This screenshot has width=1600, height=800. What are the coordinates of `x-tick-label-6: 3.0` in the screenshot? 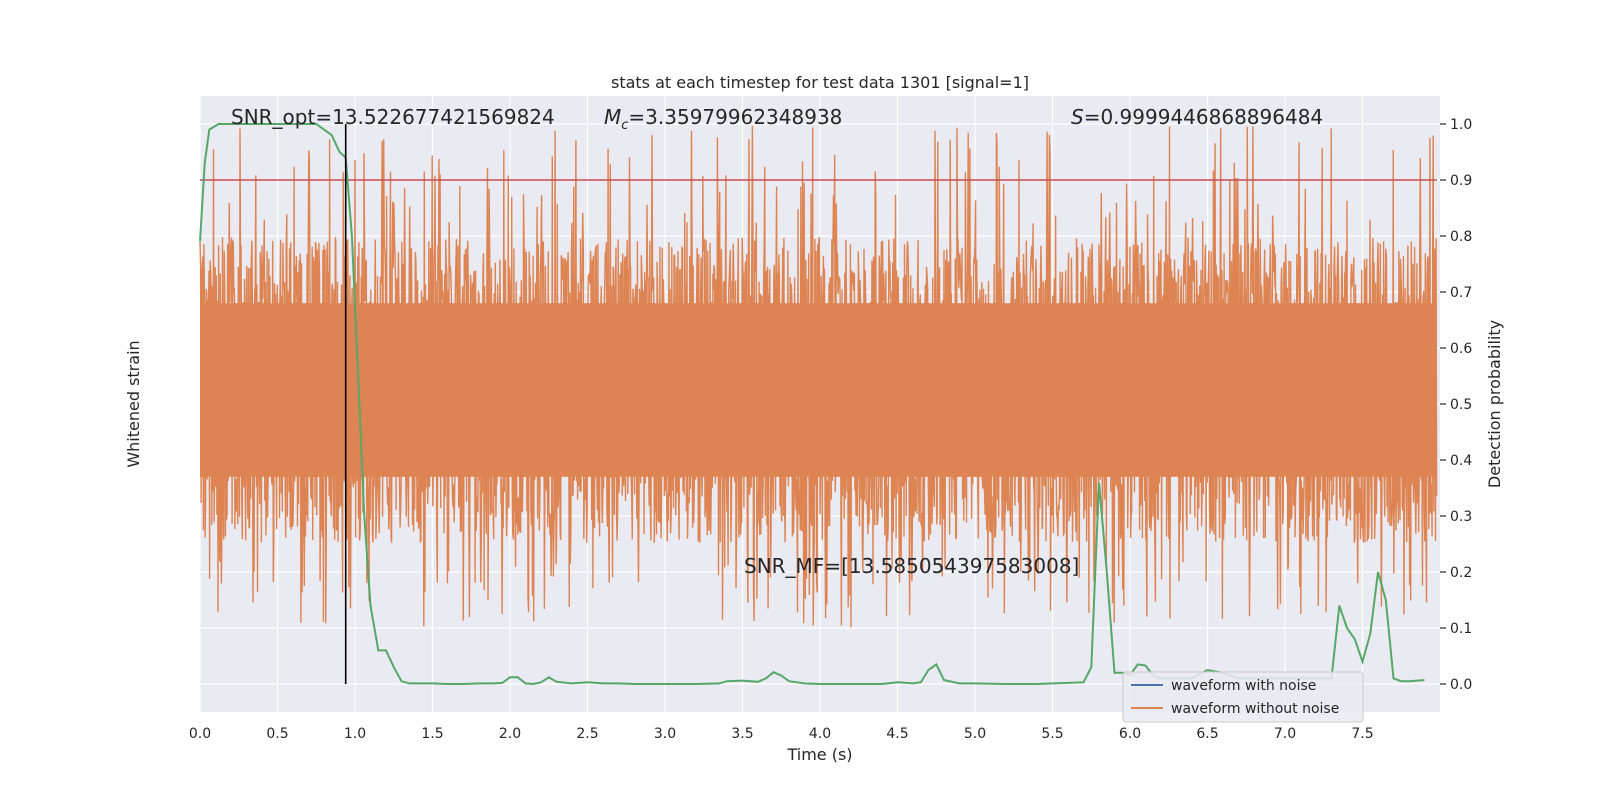 It's located at (665, 734).